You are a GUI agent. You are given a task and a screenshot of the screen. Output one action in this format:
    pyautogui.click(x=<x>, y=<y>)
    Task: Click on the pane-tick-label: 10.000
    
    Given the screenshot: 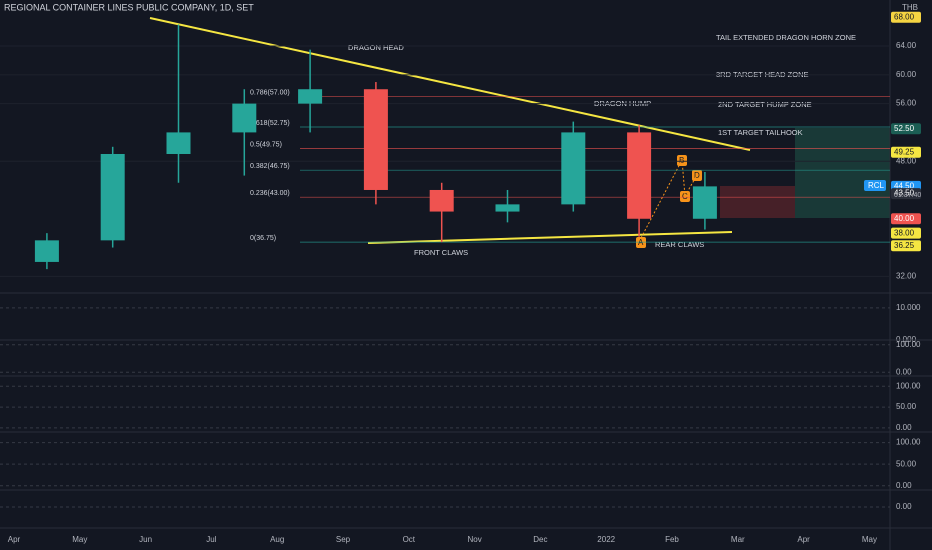 What is the action you would take?
    pyautogui.click(x=908, y=307)
    